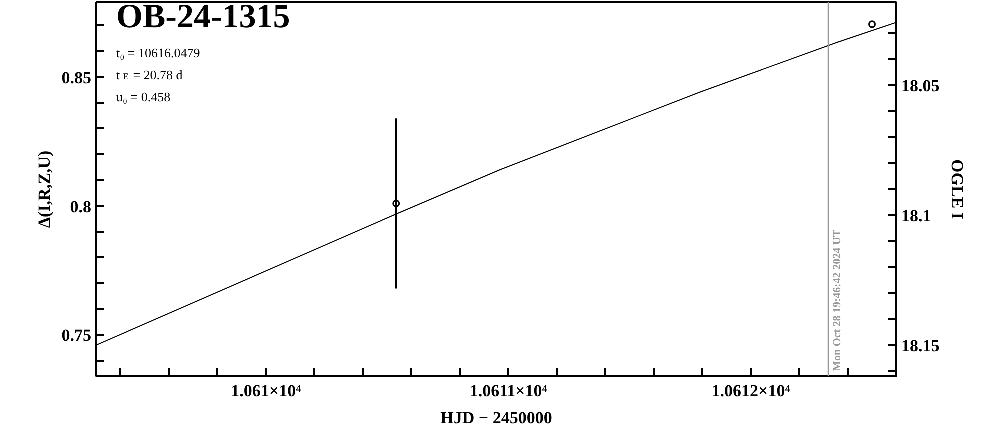 The height and width of the screenshot is (434, 999). I want to click on y-tick-label: 0.75, so click(77, 336).